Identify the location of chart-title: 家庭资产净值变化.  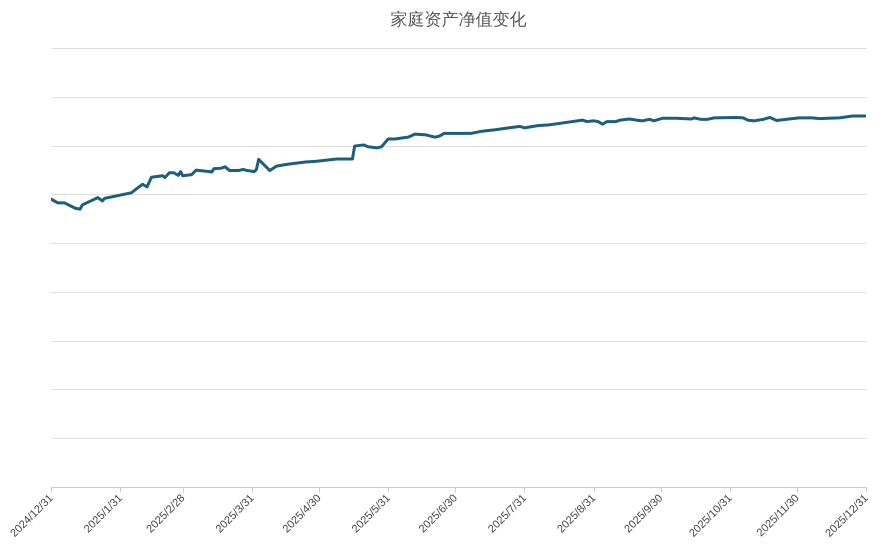
(458, 19).